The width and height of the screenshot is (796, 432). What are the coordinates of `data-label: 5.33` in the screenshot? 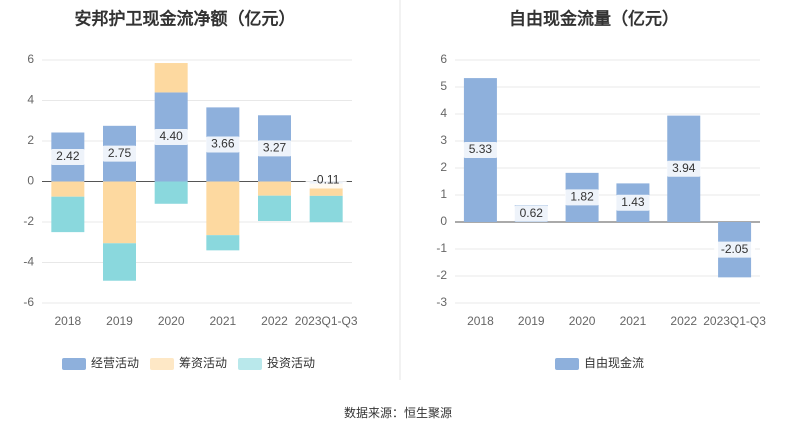 It's located at (481, 149).